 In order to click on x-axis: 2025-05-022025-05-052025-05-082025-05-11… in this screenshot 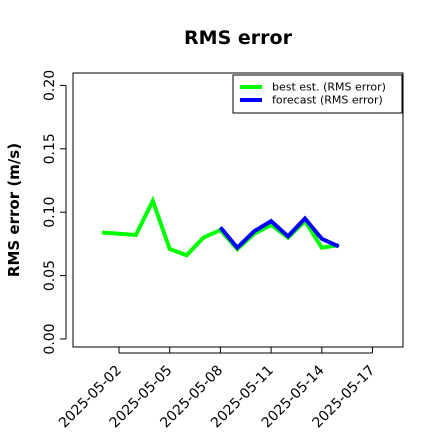, I will do `click(217, 389)`.